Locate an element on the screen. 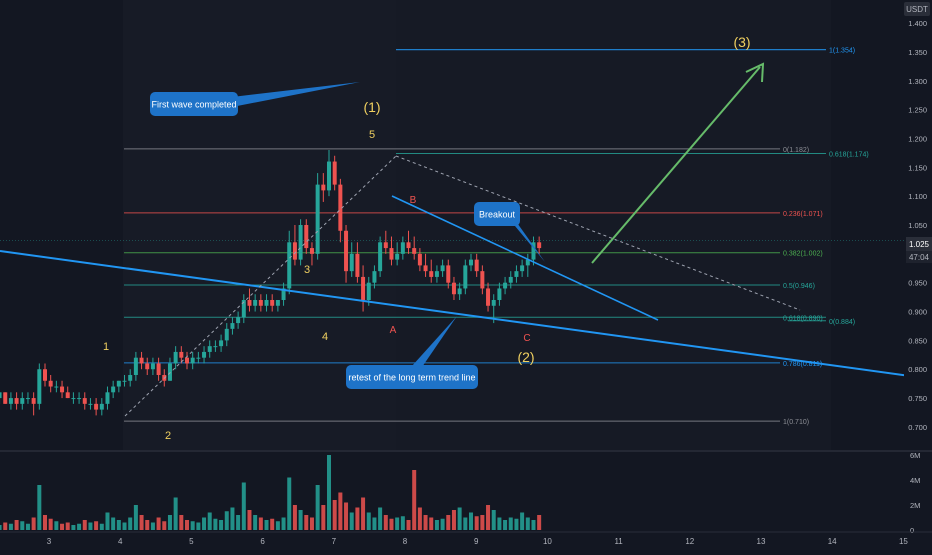 The image size is (932, 555). fib-level-label: 0.618(0.890) is located at coordinates (803, 318).